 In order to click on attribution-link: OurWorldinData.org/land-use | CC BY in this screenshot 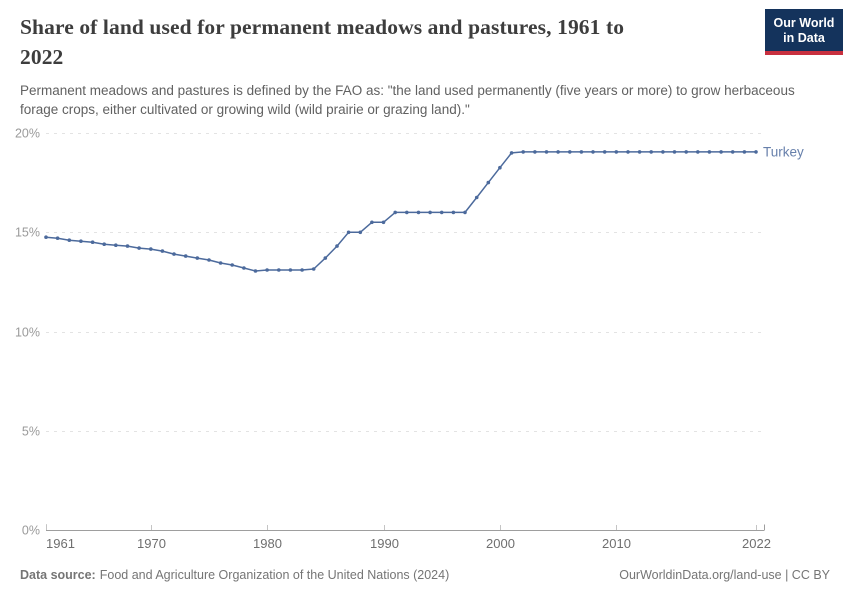, I will do `click(724, 575)`.